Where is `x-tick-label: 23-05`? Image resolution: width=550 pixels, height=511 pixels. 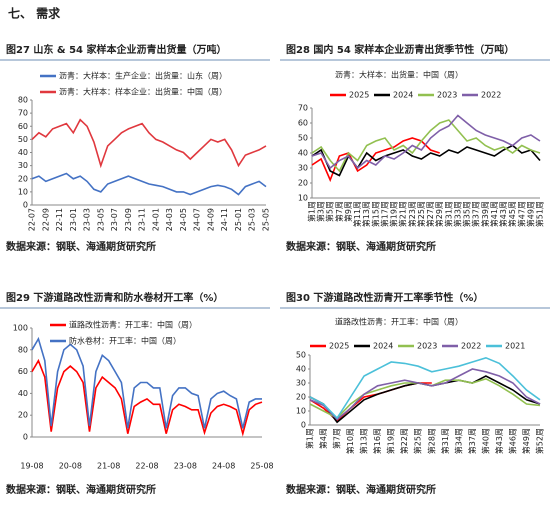 x-tick-label: 23-05 is located at coordinates (100, 219).